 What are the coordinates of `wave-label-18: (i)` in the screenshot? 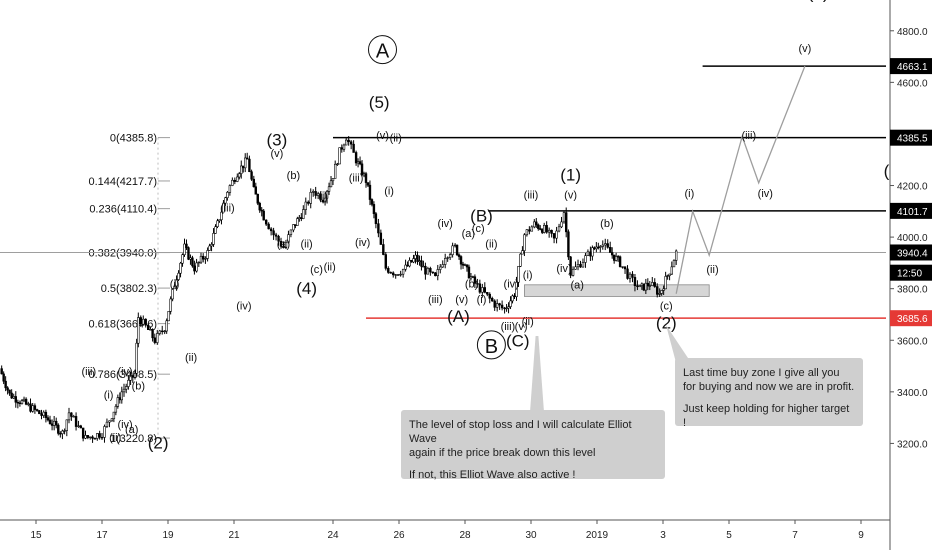 It's located at (389, 192).